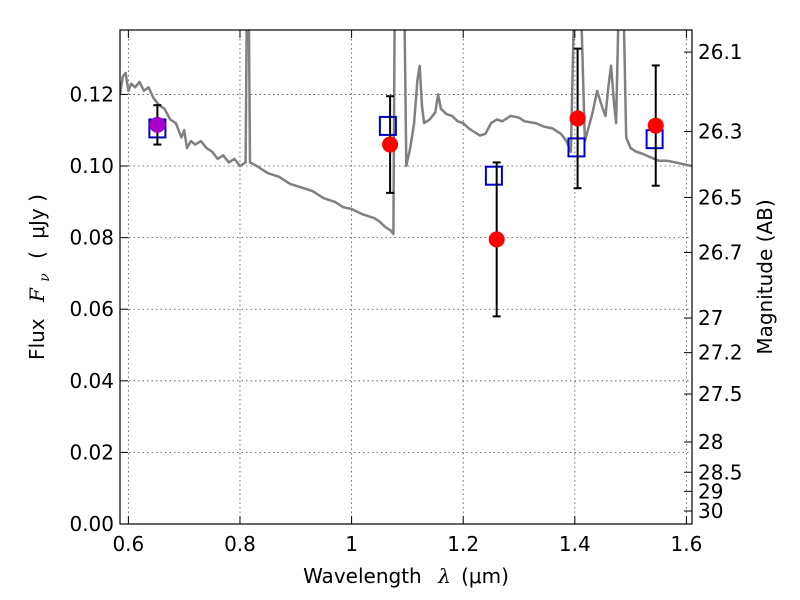 The width and height of the screenshot is (800, 600). I want to click on y-tick-label: 0.12, so click(91, 94).